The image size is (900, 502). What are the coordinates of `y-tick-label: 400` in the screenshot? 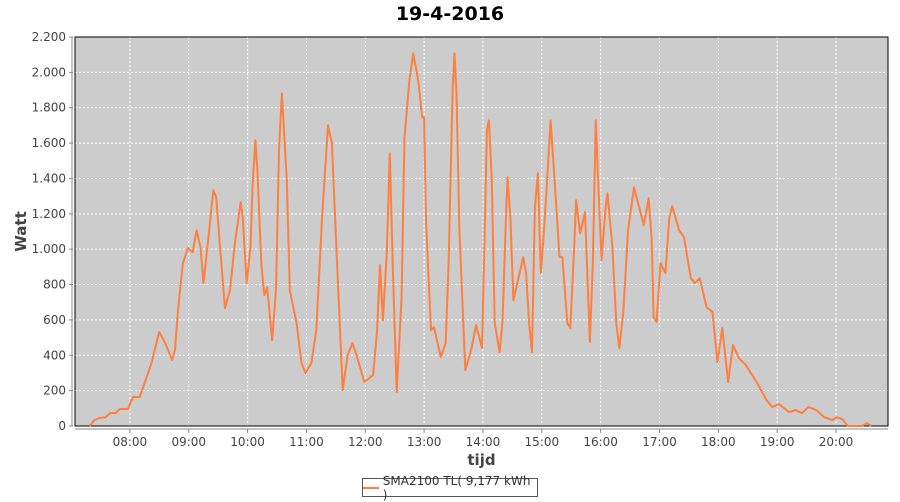 It's located at (54, 355).